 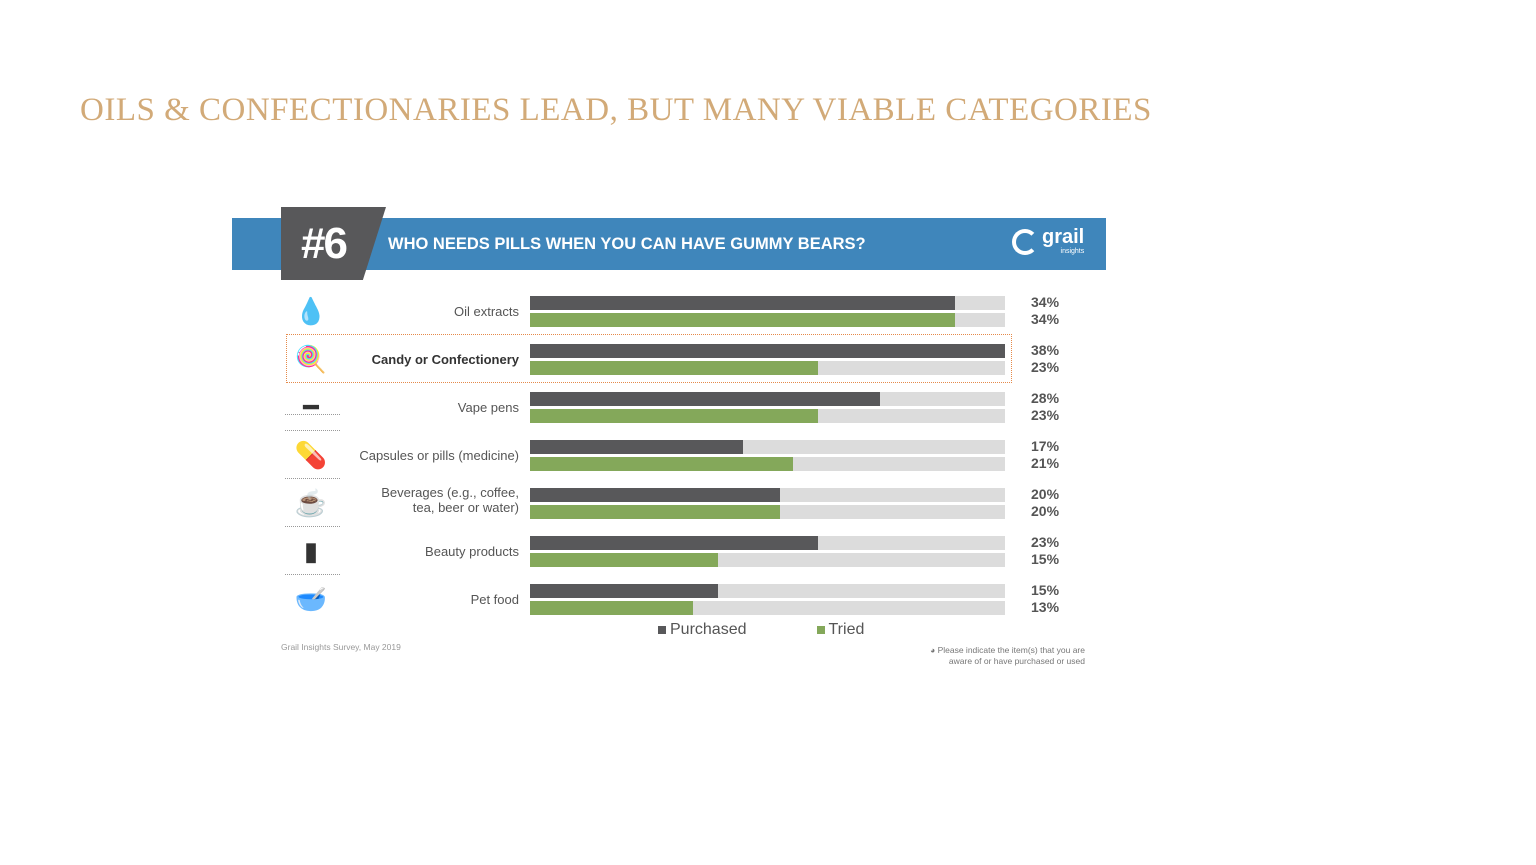 I want to click on category-label: Vape pens, so click(x=488, y=407).